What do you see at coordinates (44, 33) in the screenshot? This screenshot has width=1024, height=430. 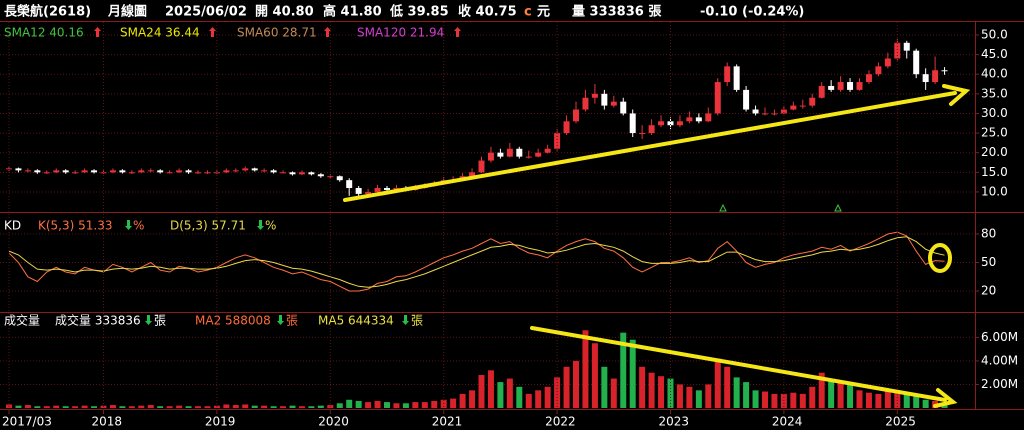 I see `legend-entry: SMA12 40.16` at bounding box center [44, 33].